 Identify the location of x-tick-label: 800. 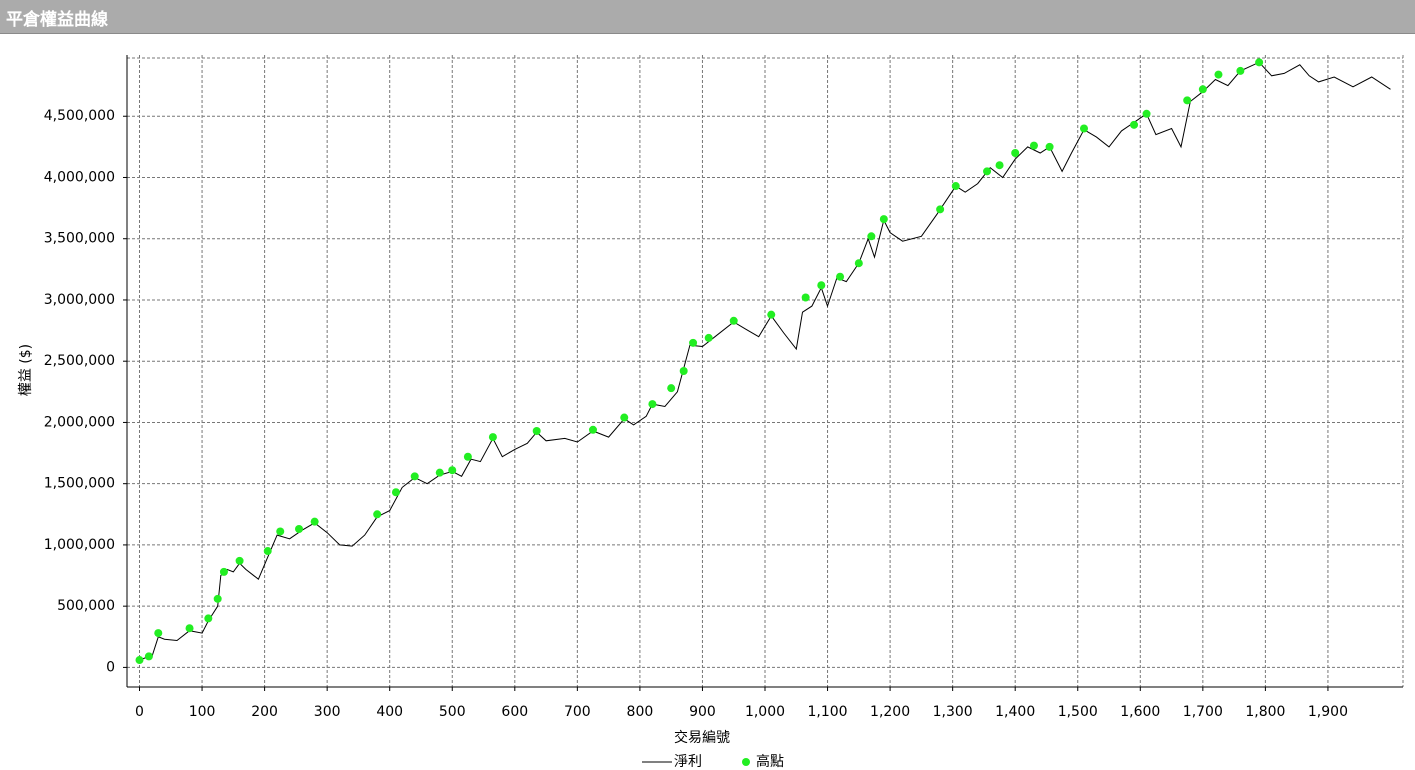
(640, 712).